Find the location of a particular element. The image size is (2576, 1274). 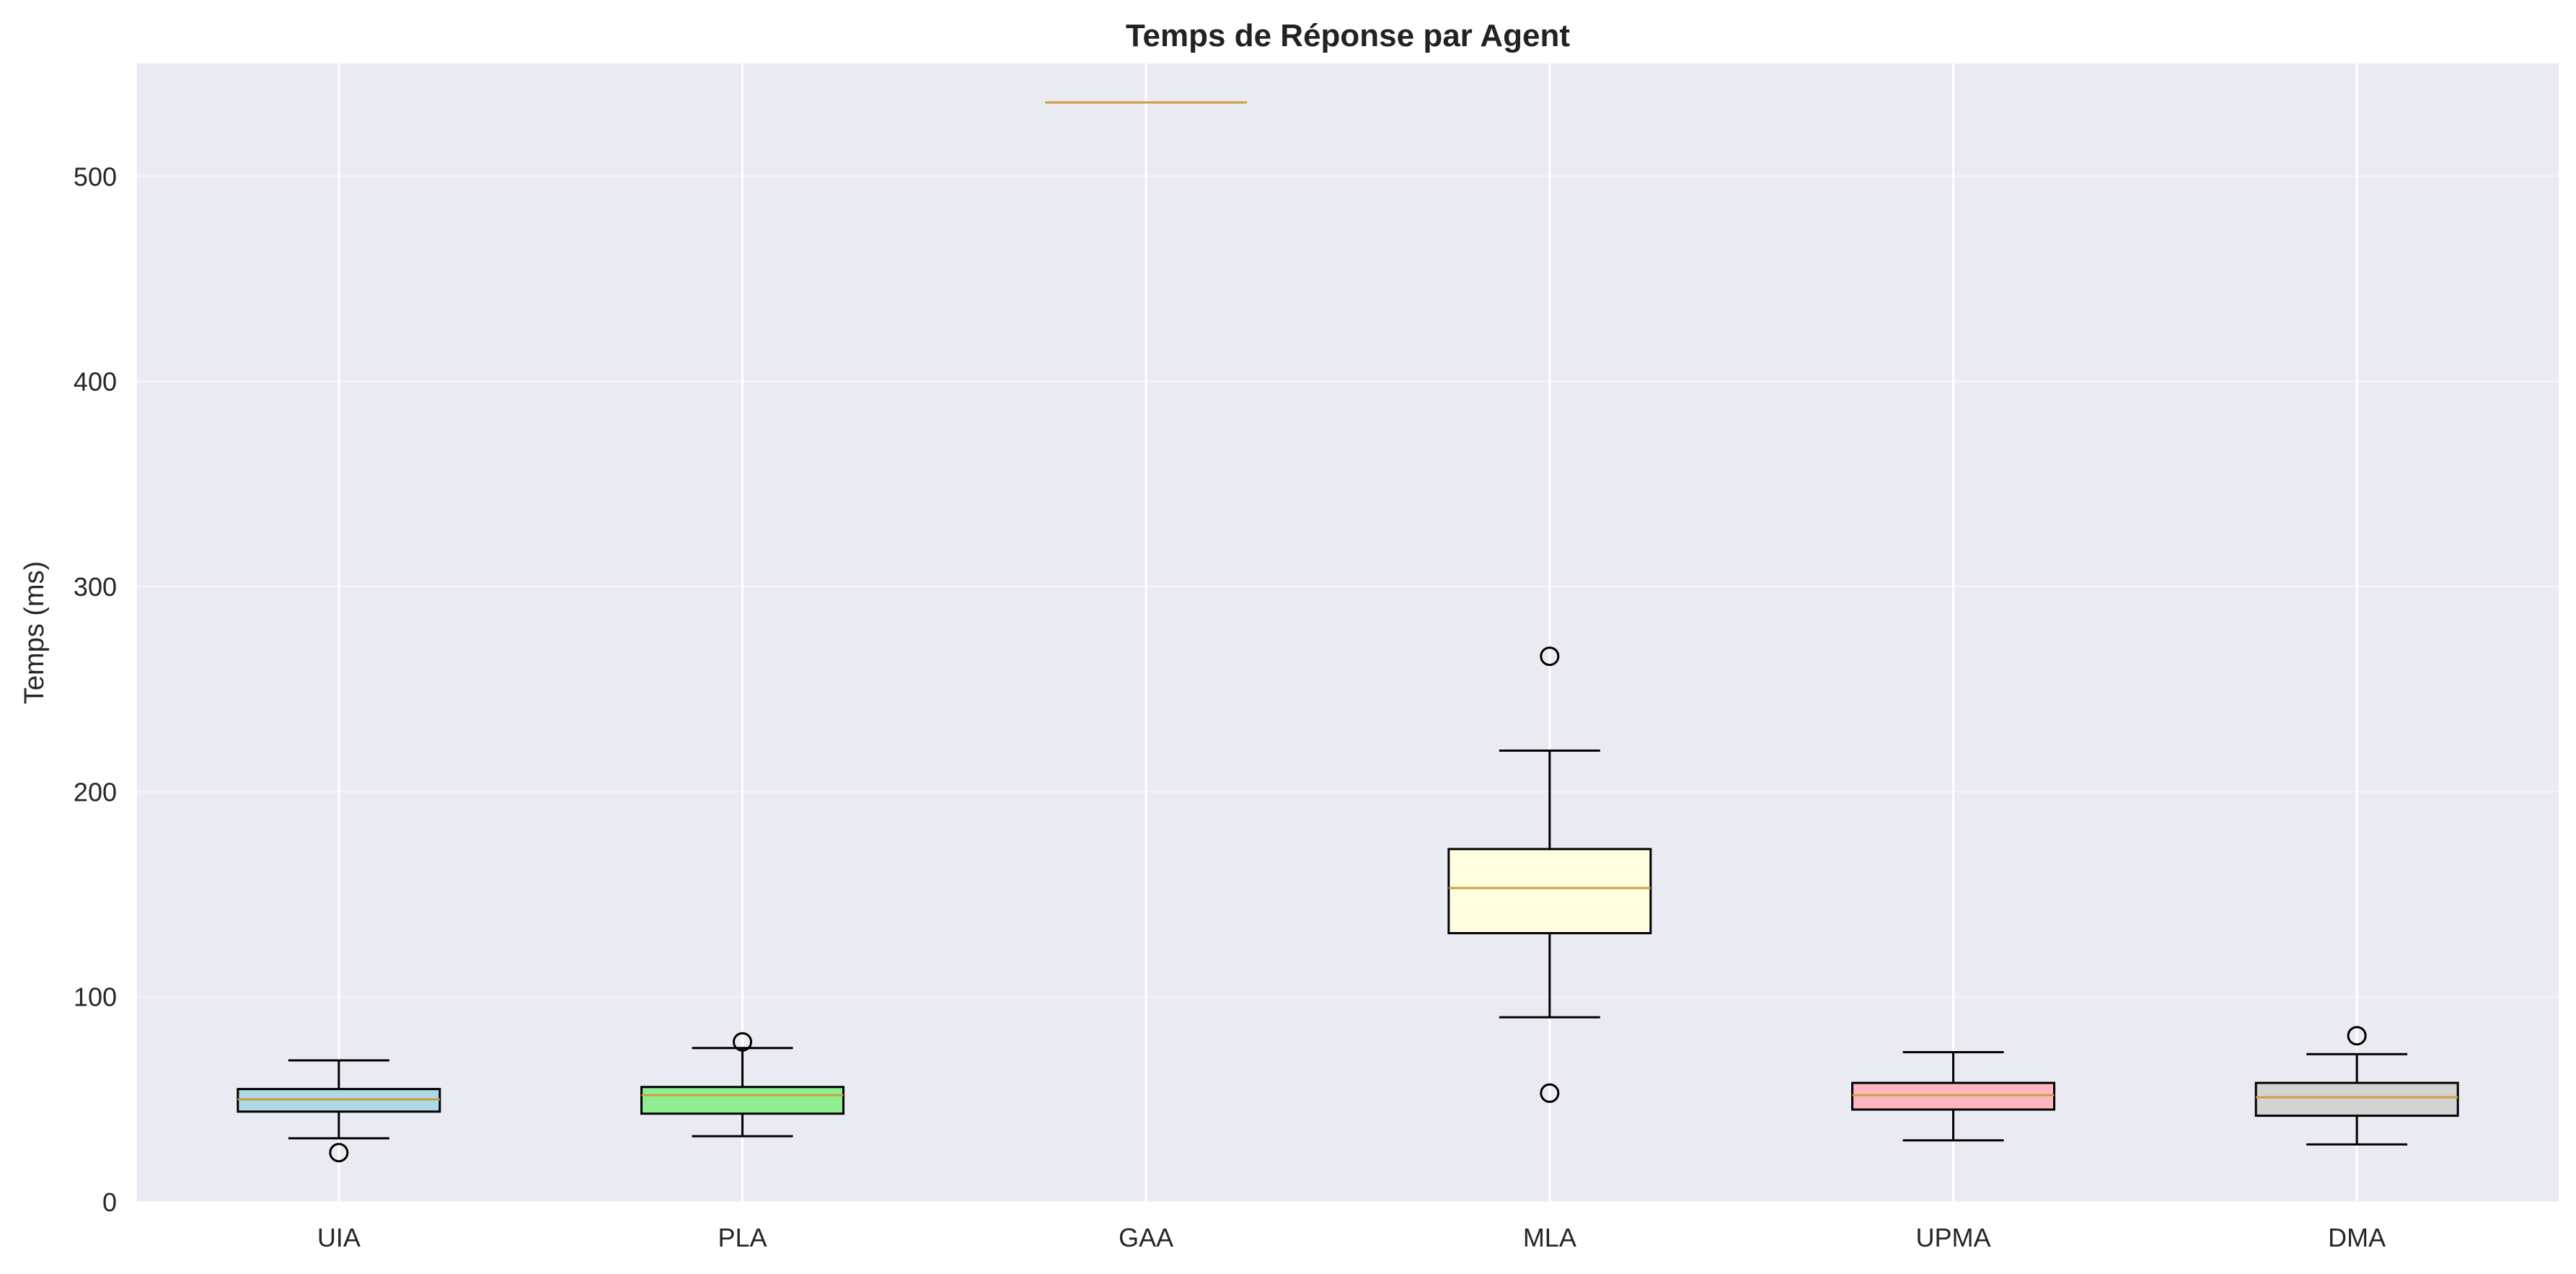

y-tick-label: 100 is located at coordinates (95, 997).